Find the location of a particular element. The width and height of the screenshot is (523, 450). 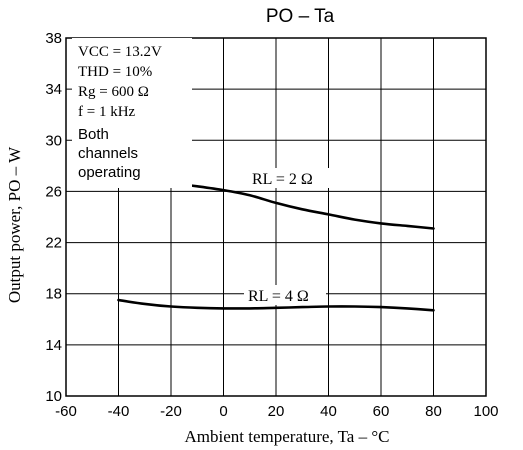

y-tick-label: 38 is located at coordinates (53, 38).